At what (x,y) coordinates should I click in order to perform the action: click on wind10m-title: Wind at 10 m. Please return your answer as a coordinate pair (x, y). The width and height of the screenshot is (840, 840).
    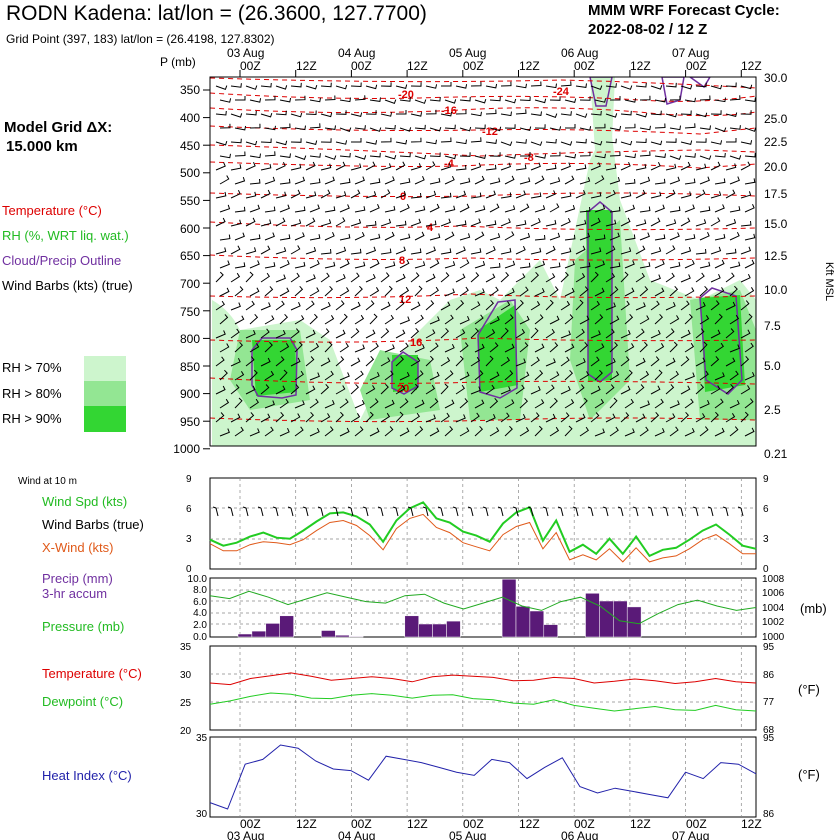
    Looking at the image, I should click on (47, 481).